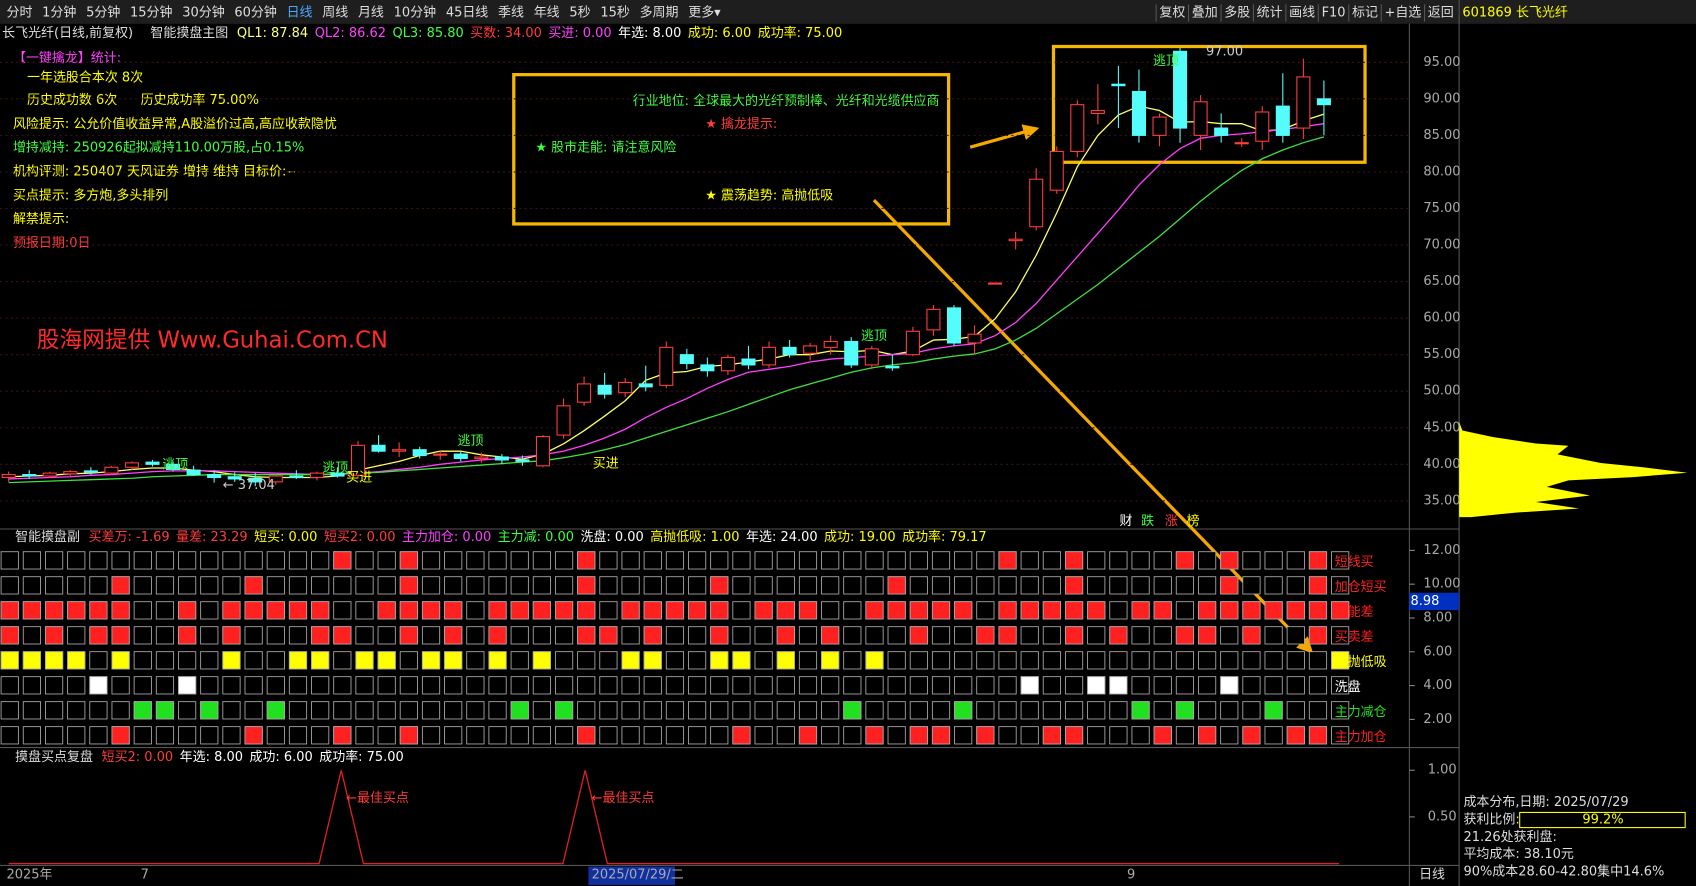 The height and width of the screenshot is (886, 1696). What do you see at coordinates (1441, 12) in the screenshot?
I see `tool-button: 返回` at bounding box center [1441, 12].